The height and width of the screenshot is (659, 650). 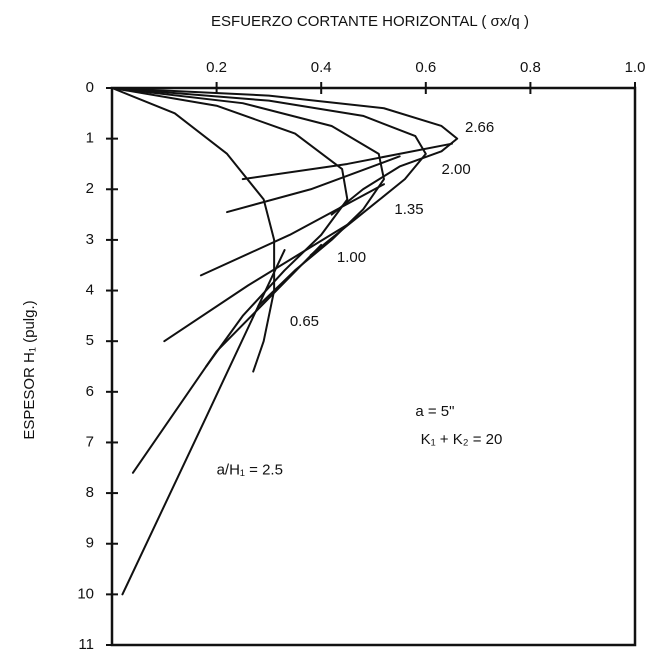 What do you see at coordinates (90, 188) in the screenshot?
I see `y-tick-label: 2` at bounding box center [90, 188].